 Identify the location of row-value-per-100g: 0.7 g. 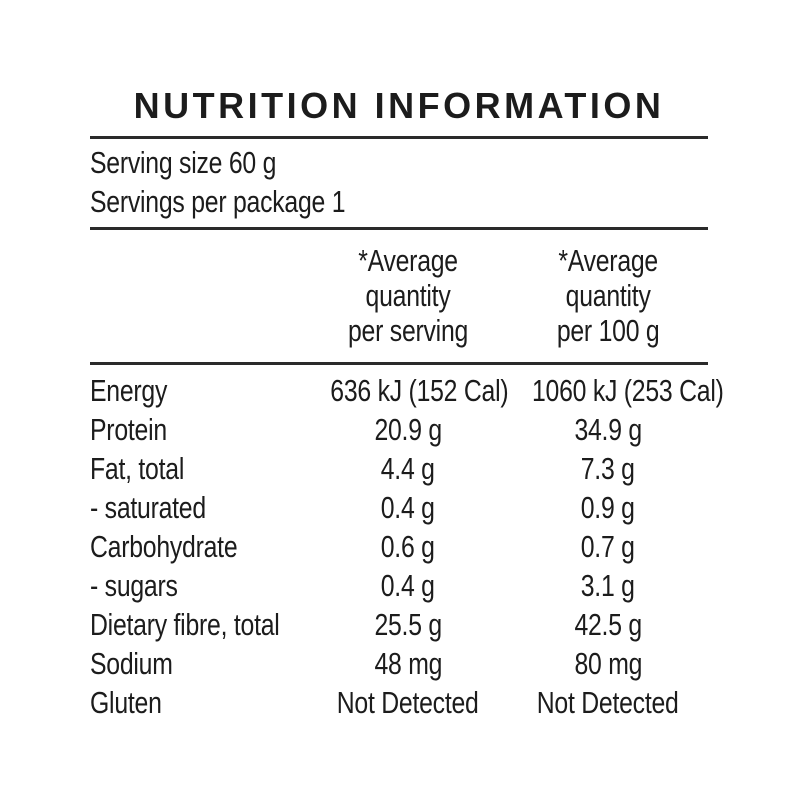
(608, 546).